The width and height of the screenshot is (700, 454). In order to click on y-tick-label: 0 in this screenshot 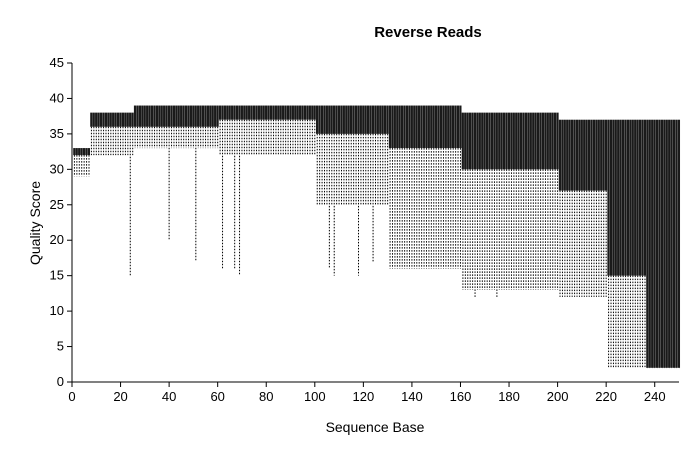, I will do `click(60, 381)`.